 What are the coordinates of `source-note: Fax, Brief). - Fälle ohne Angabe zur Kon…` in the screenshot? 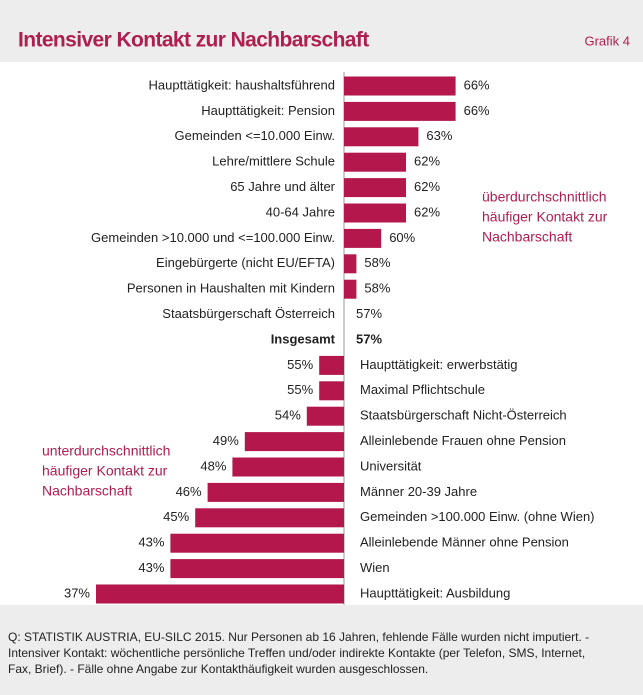 It's located at (218, 669).